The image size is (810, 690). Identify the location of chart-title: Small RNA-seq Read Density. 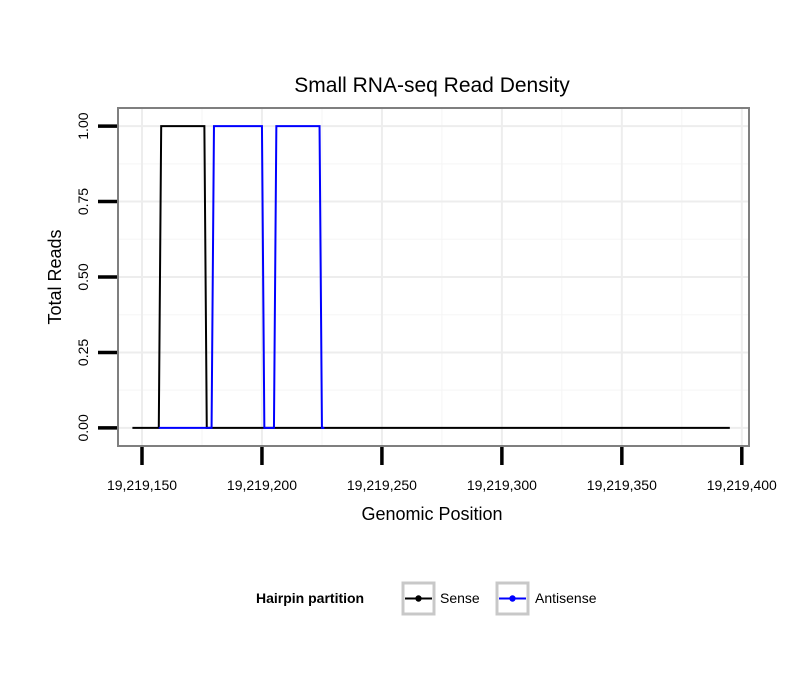
(432, 85).